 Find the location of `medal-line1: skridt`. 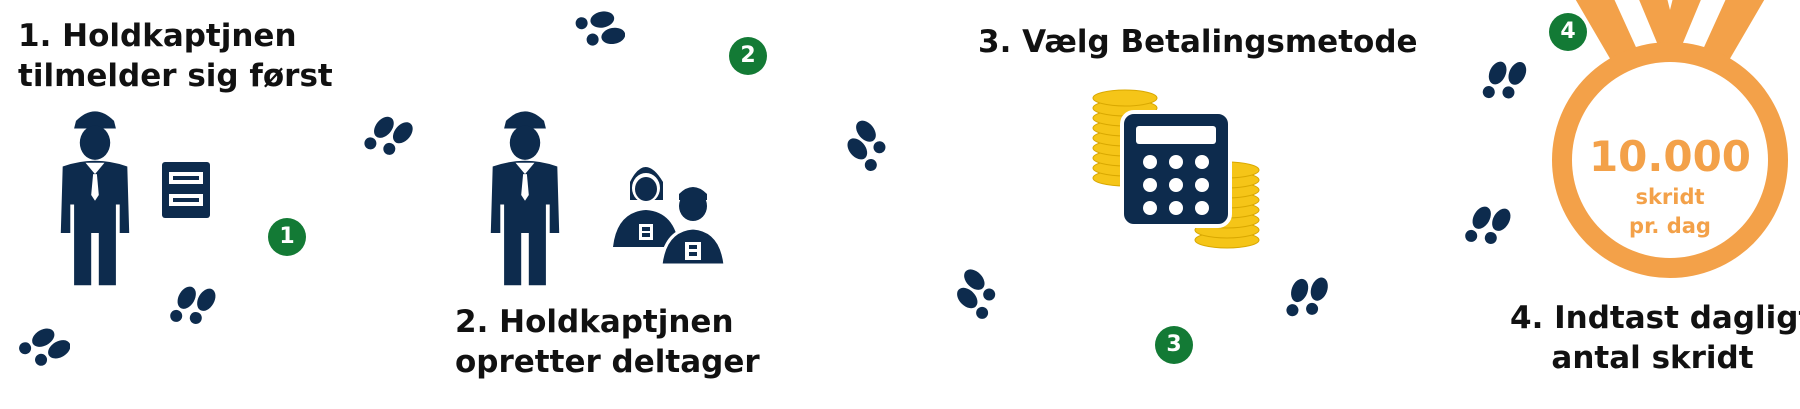

medal-line1: skridt is located at coordinates (1670, 197).